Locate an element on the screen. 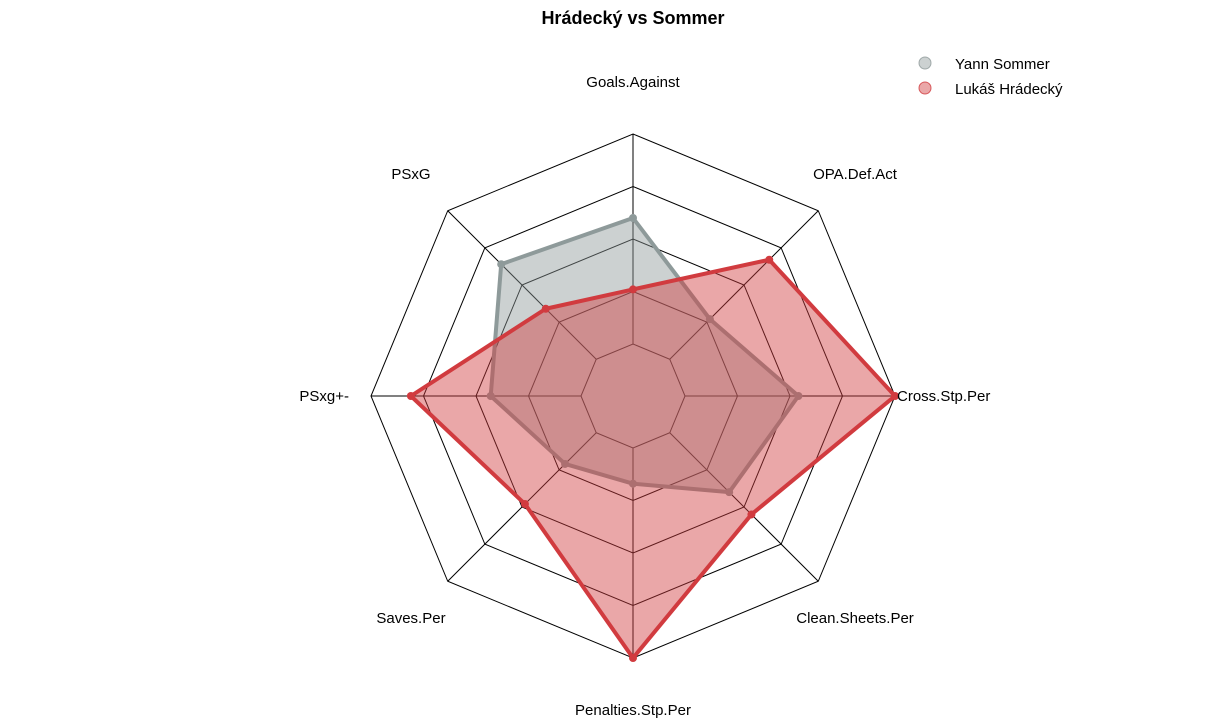  axis-label-6: Saves.Per is located at coordinates (410, 618).